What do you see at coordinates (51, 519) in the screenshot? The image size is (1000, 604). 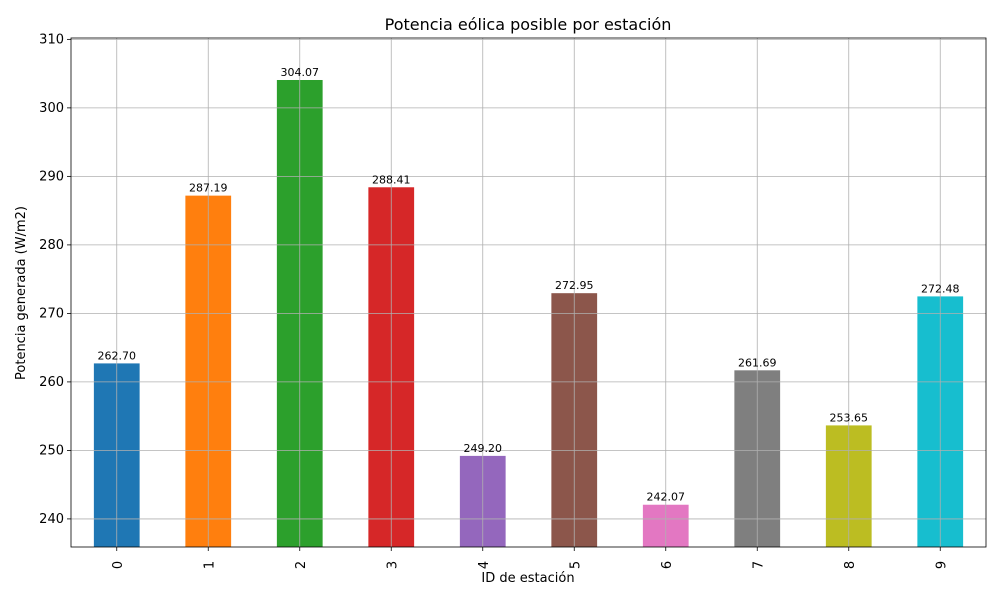 I see `y-tick-label: 240` at bounding box center [51, 519].